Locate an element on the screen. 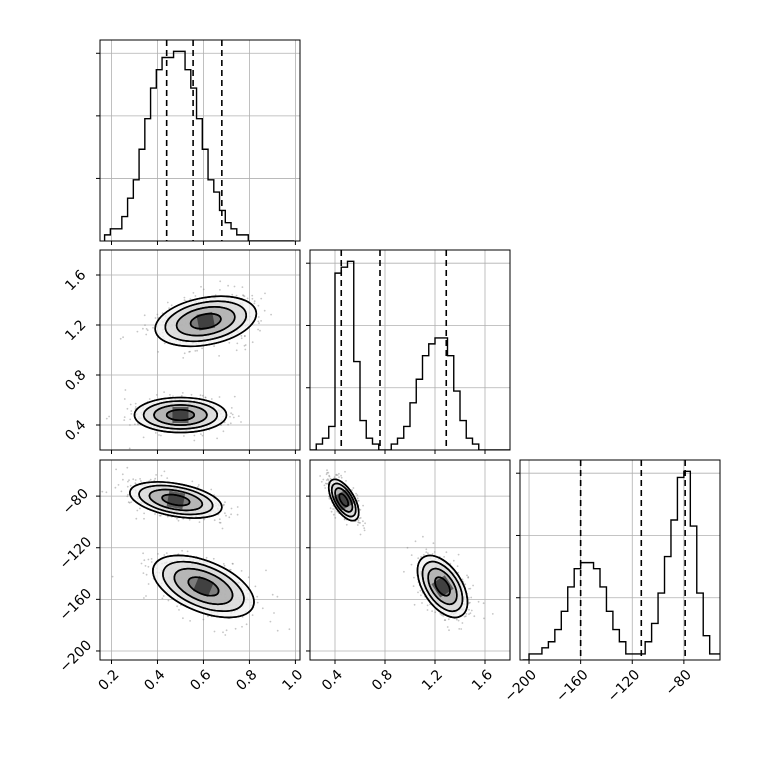 The width and height of the screenshot is (760, 760). y-tick-label-1-0: 0.4 is located at coordinates (75, 430).